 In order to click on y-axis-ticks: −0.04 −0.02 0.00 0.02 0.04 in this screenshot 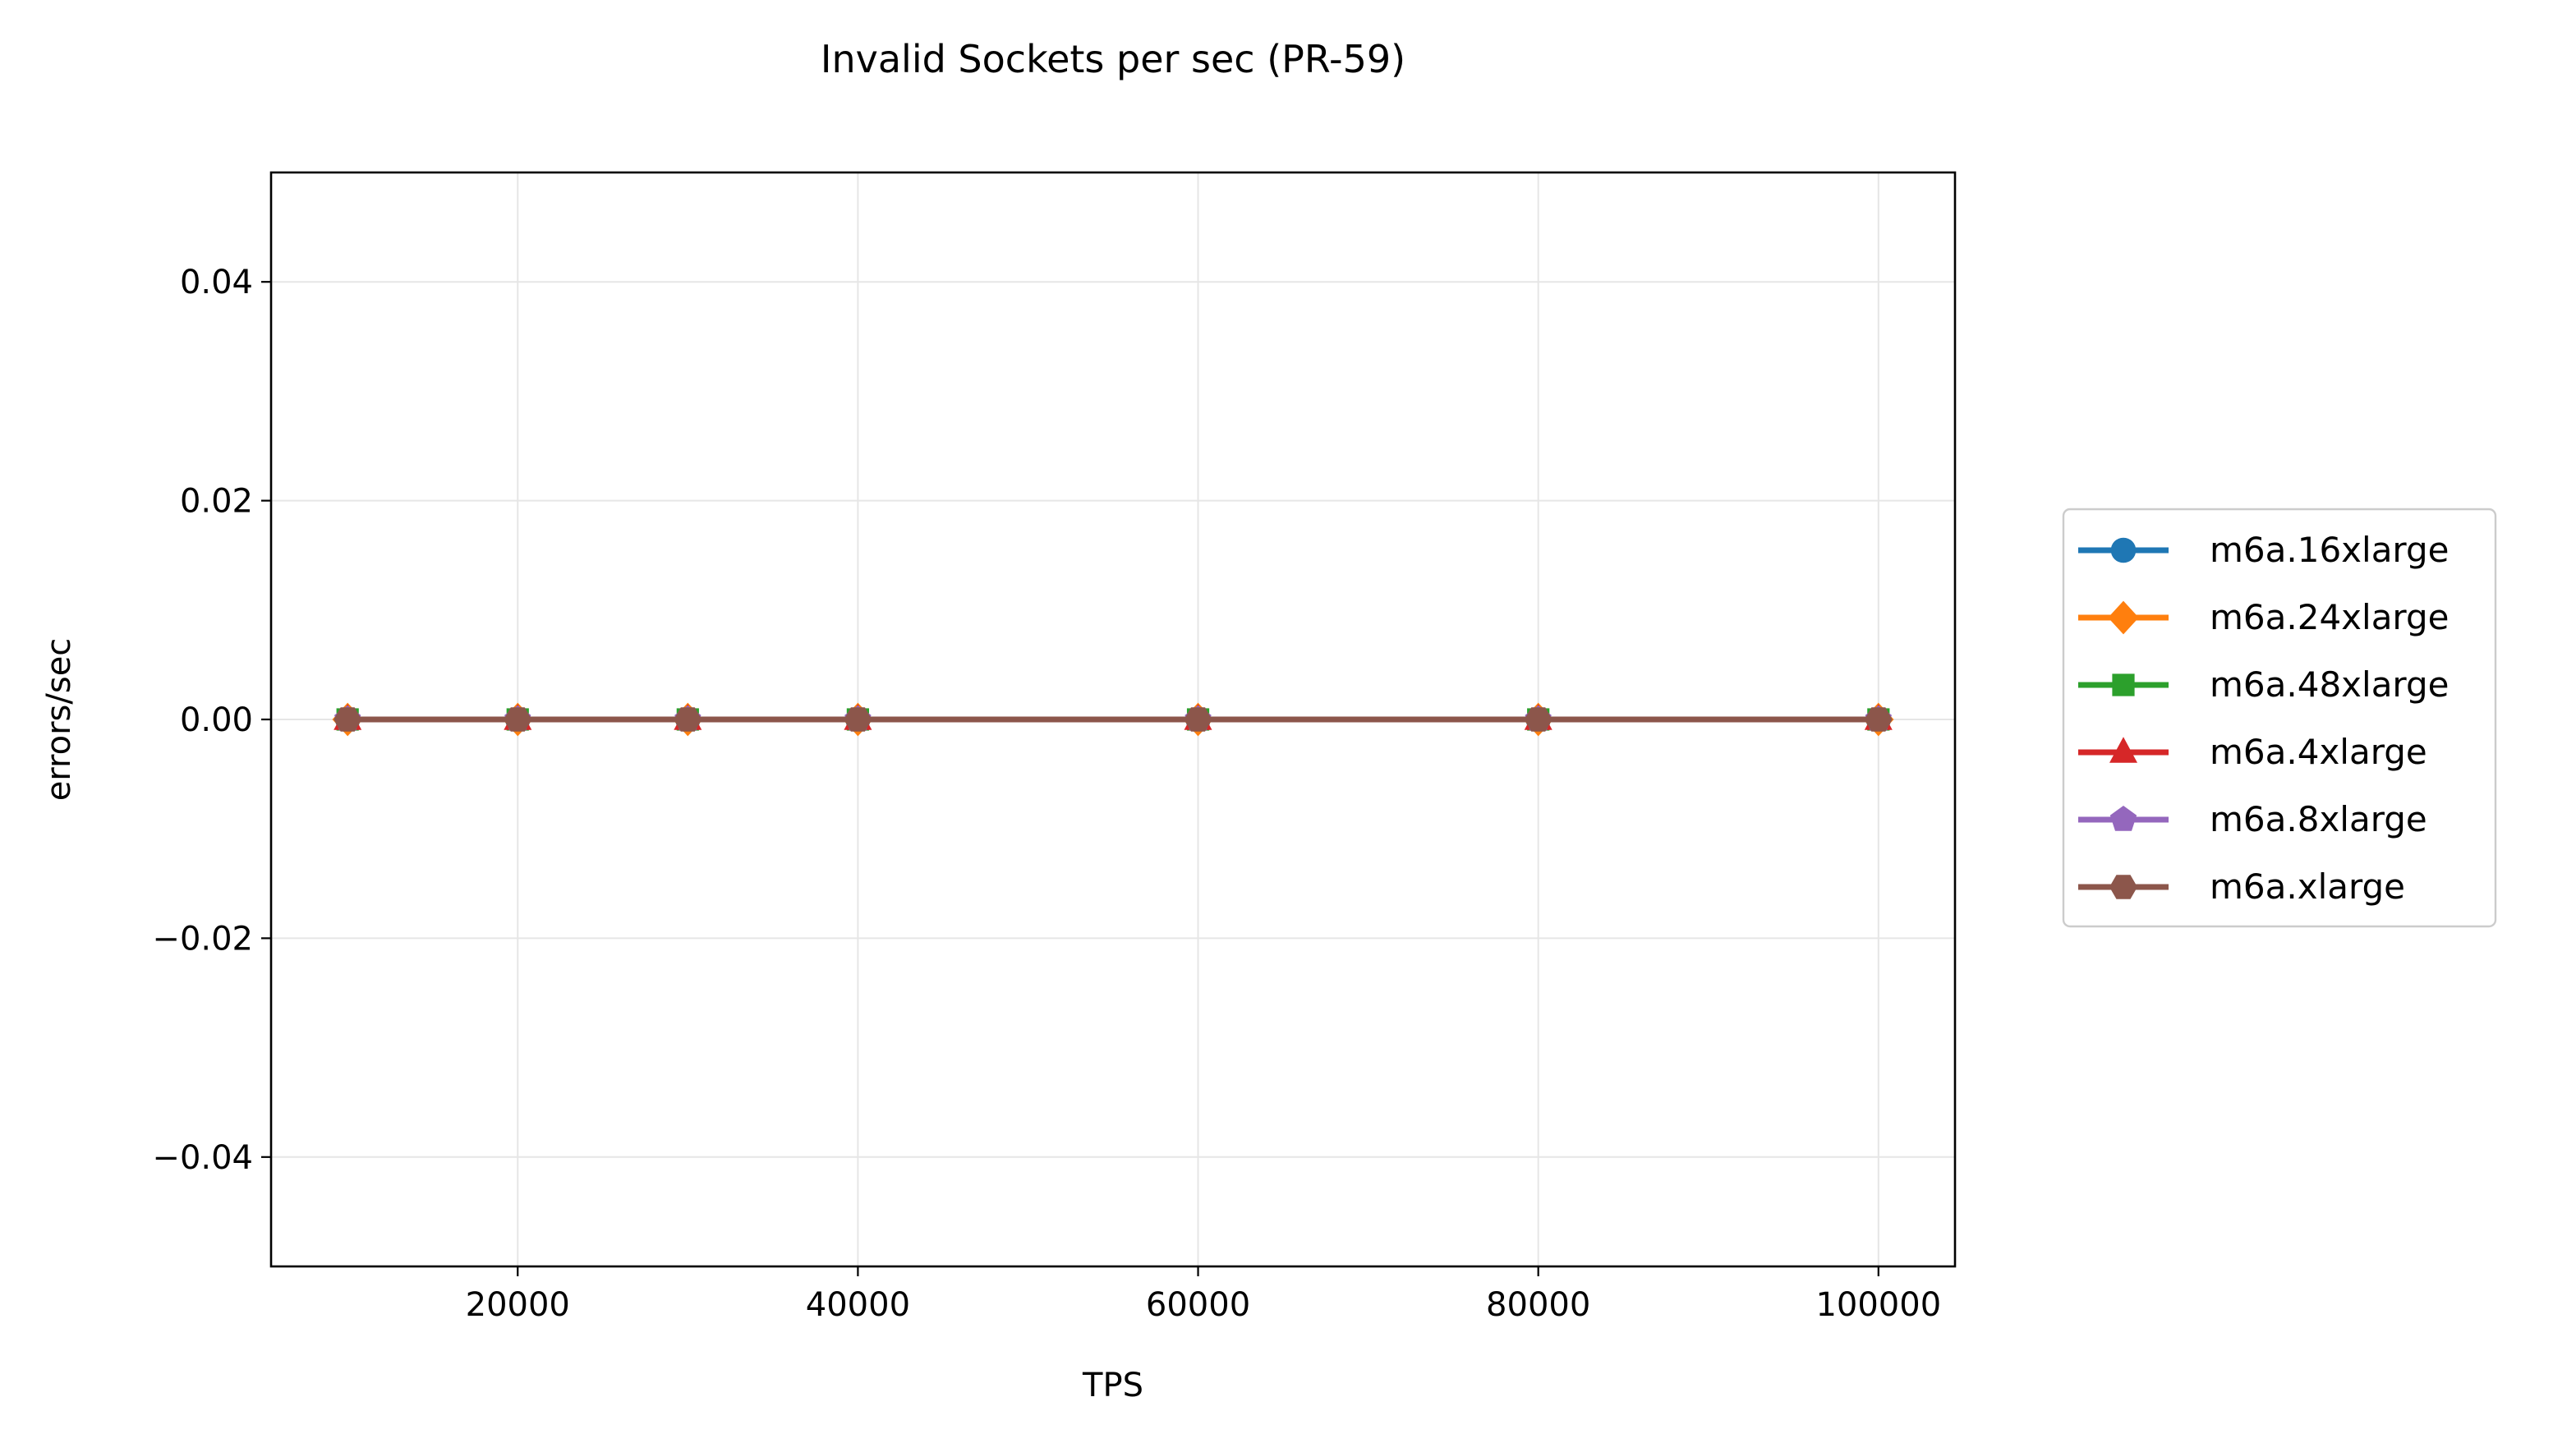, I will do `click(212, 720)`.